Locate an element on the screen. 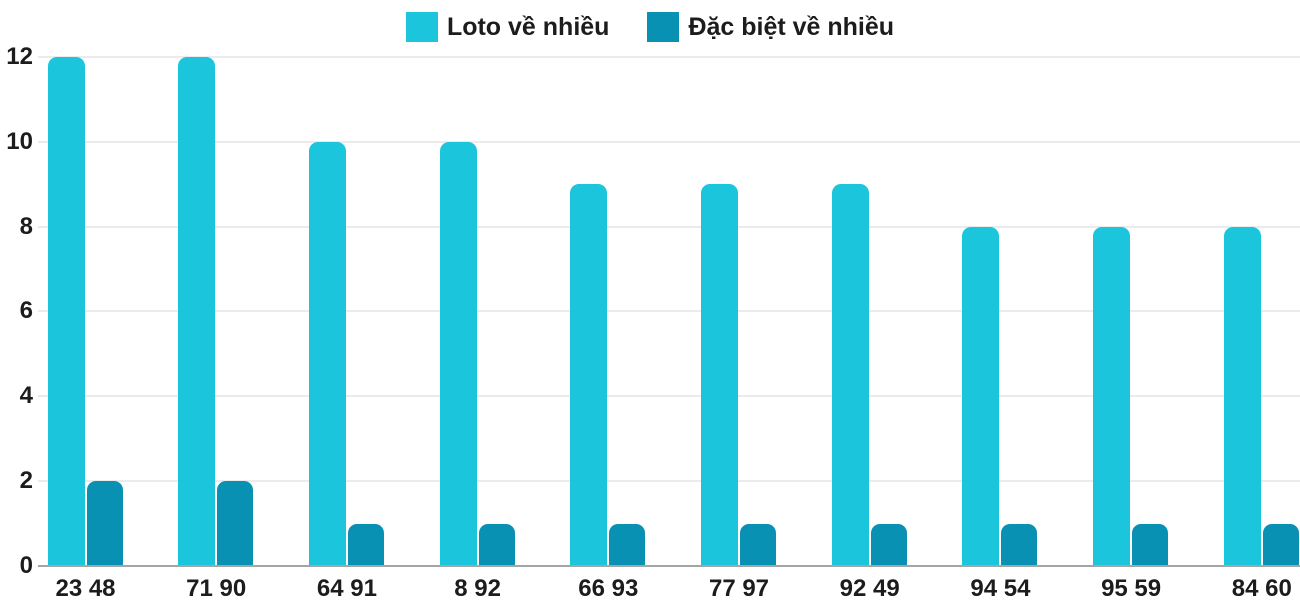 The image size is (1300, 600). y-tick-label: 2 is located at coordinates (26, 481).